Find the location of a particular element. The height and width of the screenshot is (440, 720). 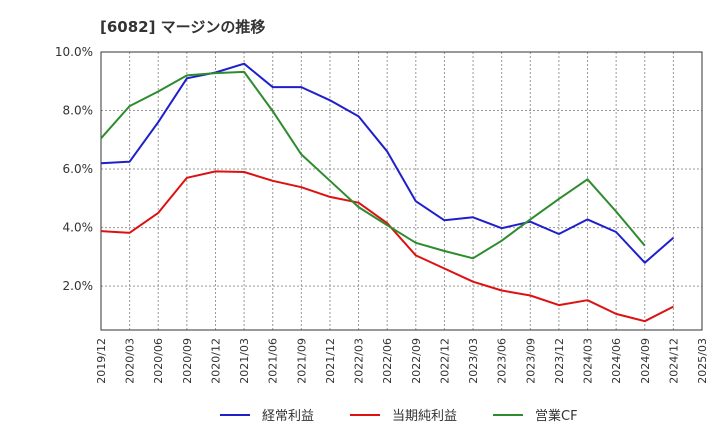

x-tick-label: 2023/03 is located at coordinates (473, 361).